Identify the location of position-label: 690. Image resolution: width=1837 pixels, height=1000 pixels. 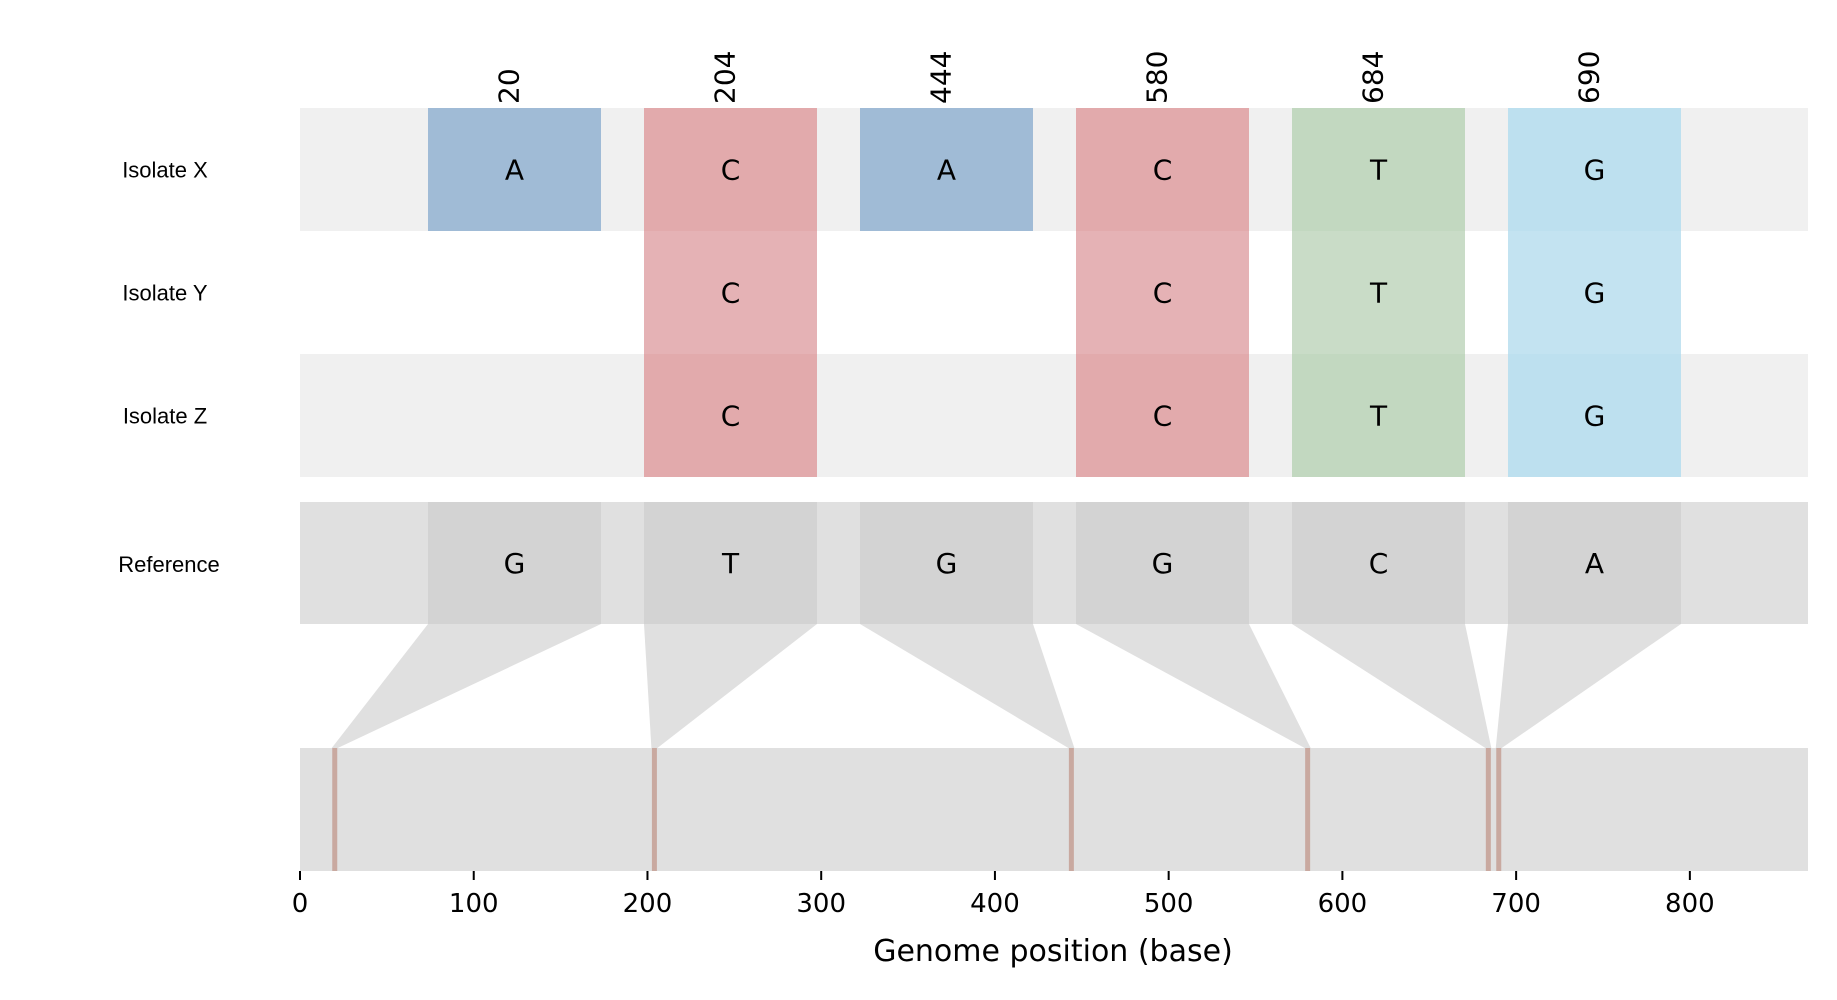
(1589, 77).